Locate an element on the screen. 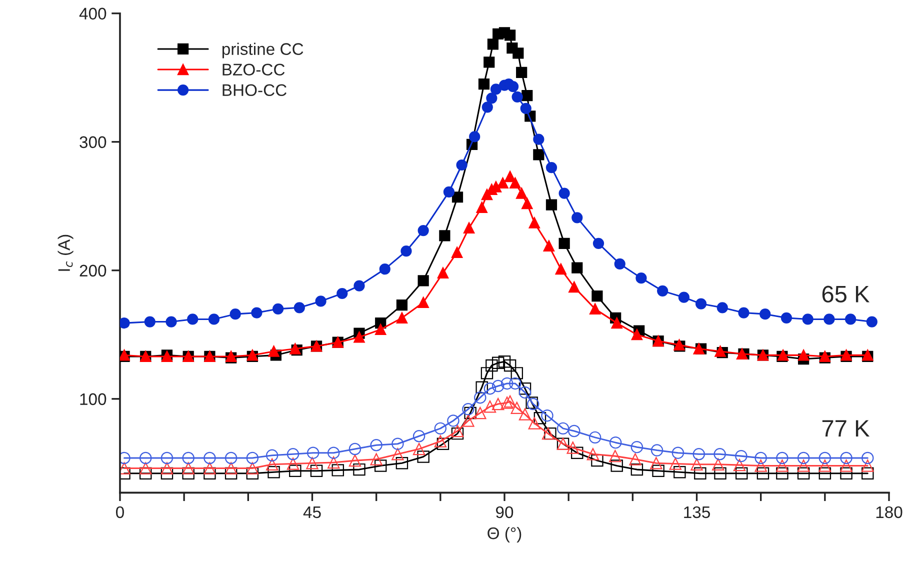  y-tick-label: 300 is located at coordinates (93, 142).